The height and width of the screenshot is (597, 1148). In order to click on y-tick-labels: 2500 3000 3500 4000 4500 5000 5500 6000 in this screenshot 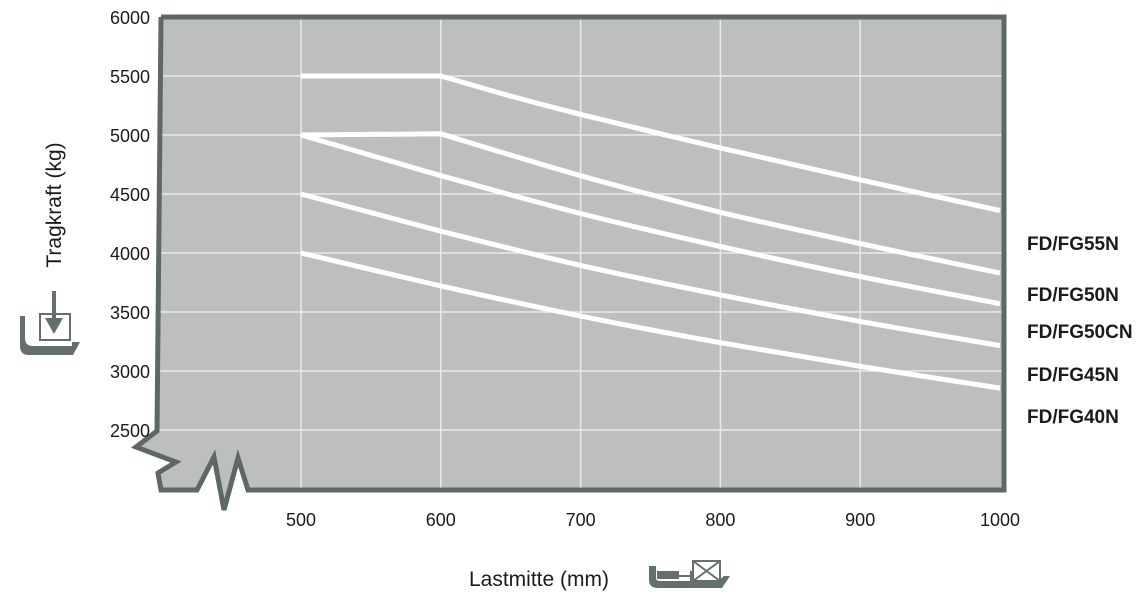, I will do `click(130, 224)`.